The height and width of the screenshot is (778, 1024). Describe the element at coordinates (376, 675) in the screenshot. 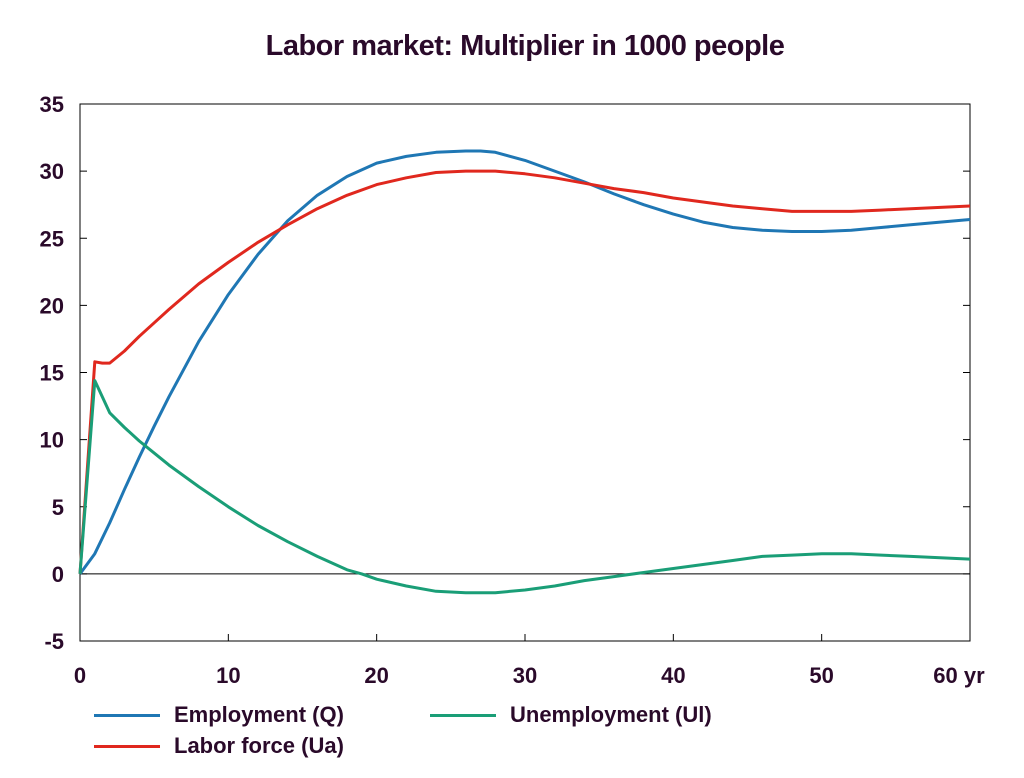

I see `x-tick-label: 20` at that location.